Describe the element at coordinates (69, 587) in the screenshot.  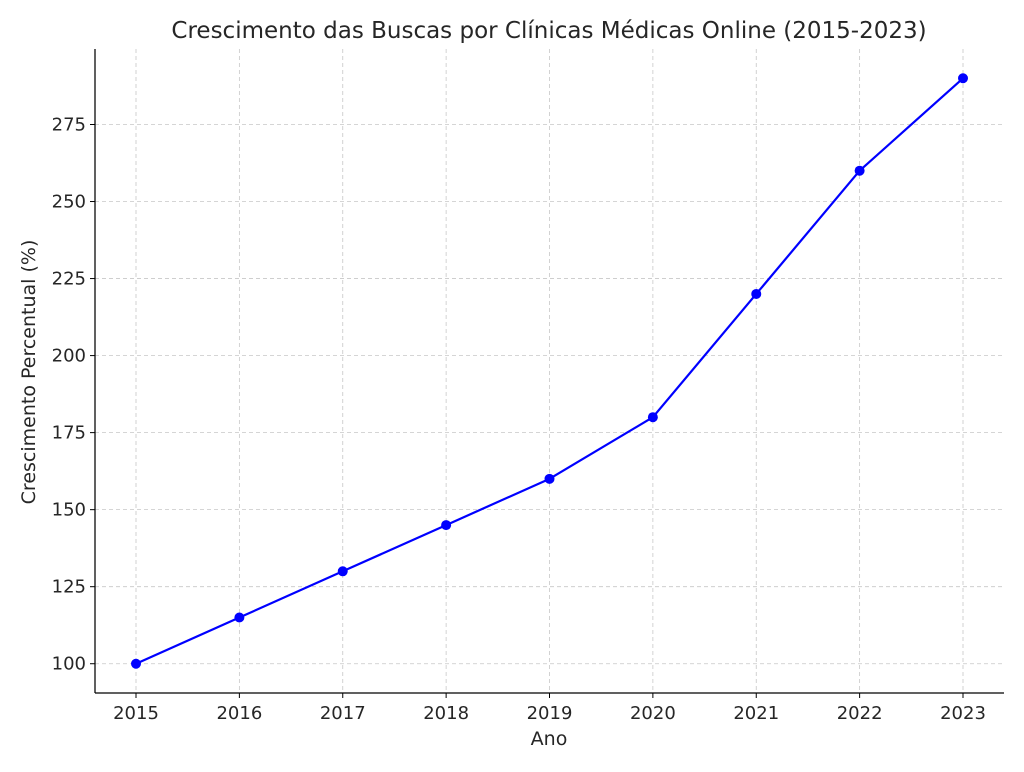
I see `y-tick-label: 125` at that location.